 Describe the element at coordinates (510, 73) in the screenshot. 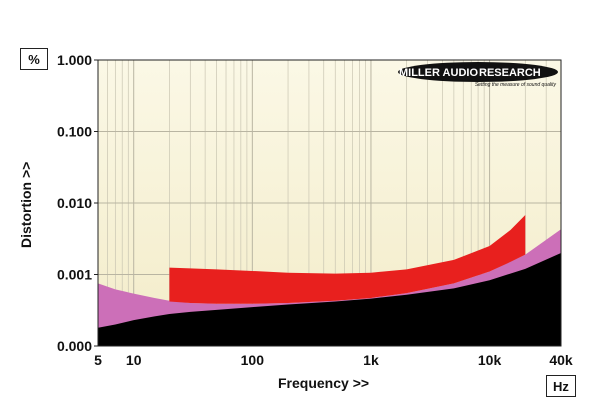

I see `logo-brand-right: RESEARCH` at that location.